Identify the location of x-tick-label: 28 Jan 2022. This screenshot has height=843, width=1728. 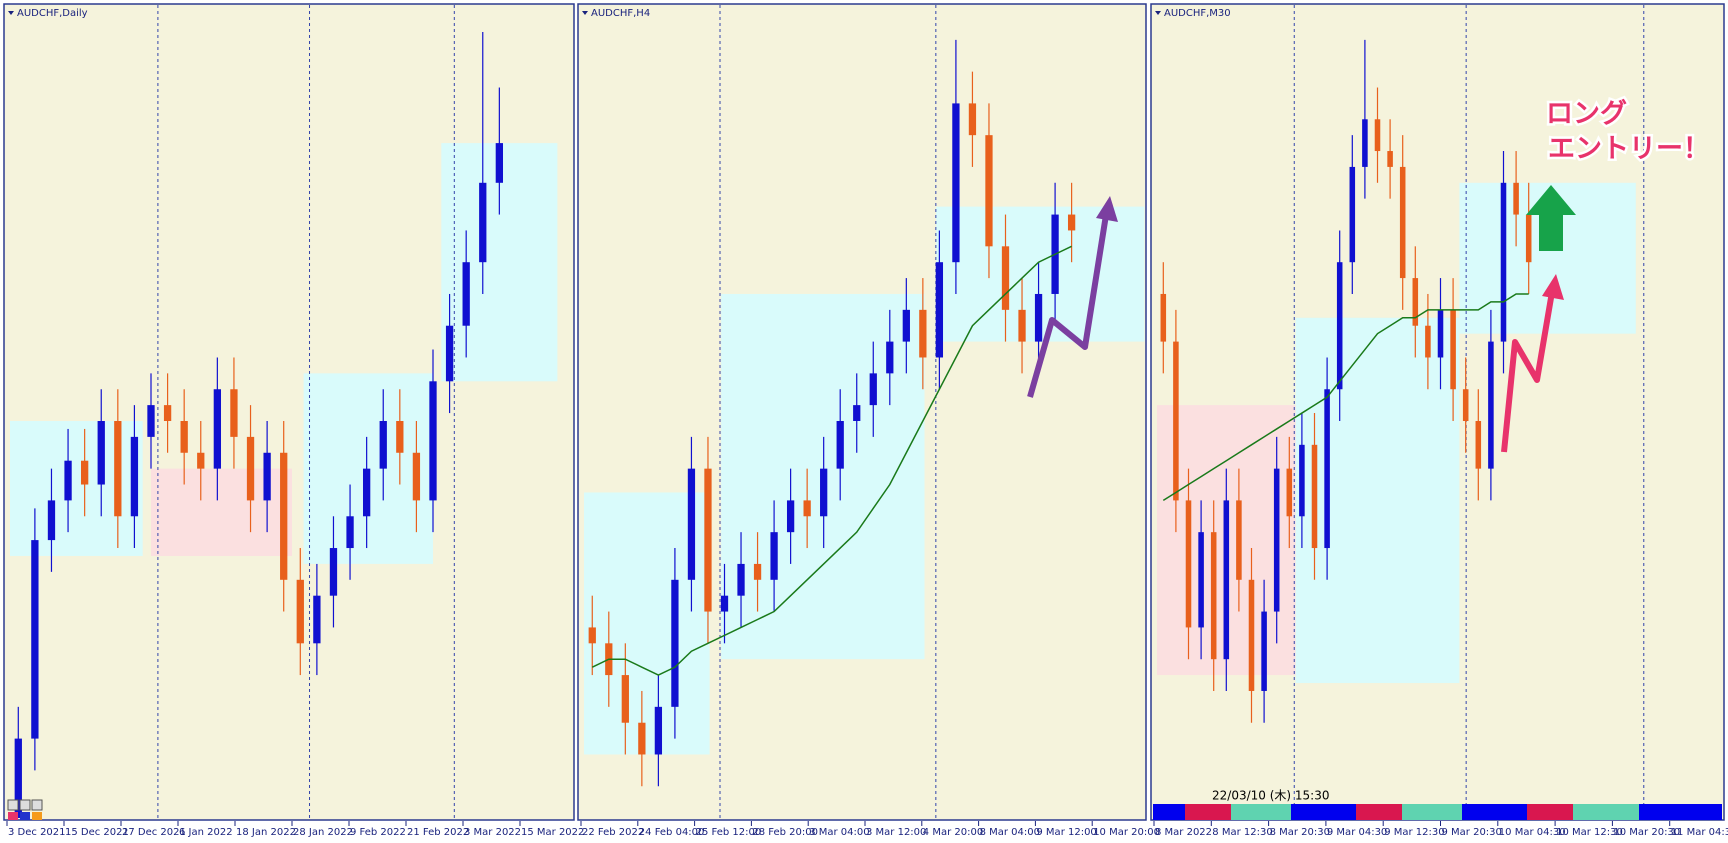
(323, 832).